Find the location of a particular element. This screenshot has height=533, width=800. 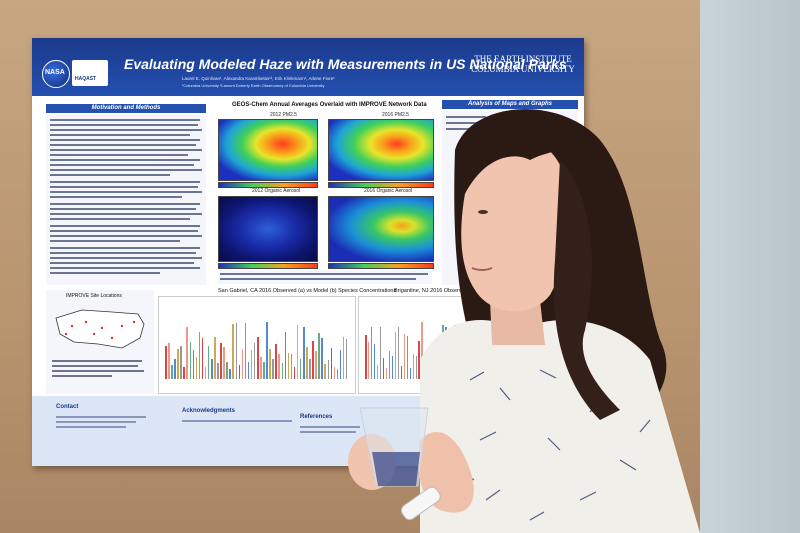

us-site-map-icon is located at coordinates (100, 329).